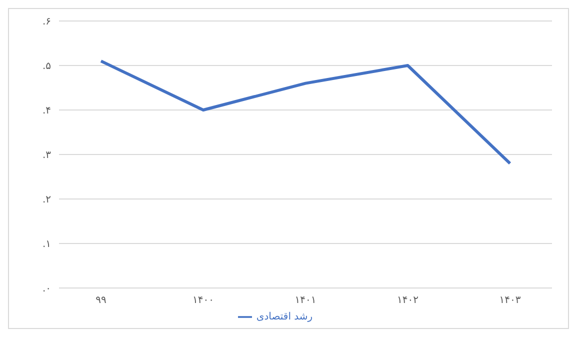 Image resolution: width=577 pixels, height=337 pixels. What do you see at coordinates (46, 66) in the screenshot?
I see `y-tick-label: .۵` at bounding box center [46, 66].